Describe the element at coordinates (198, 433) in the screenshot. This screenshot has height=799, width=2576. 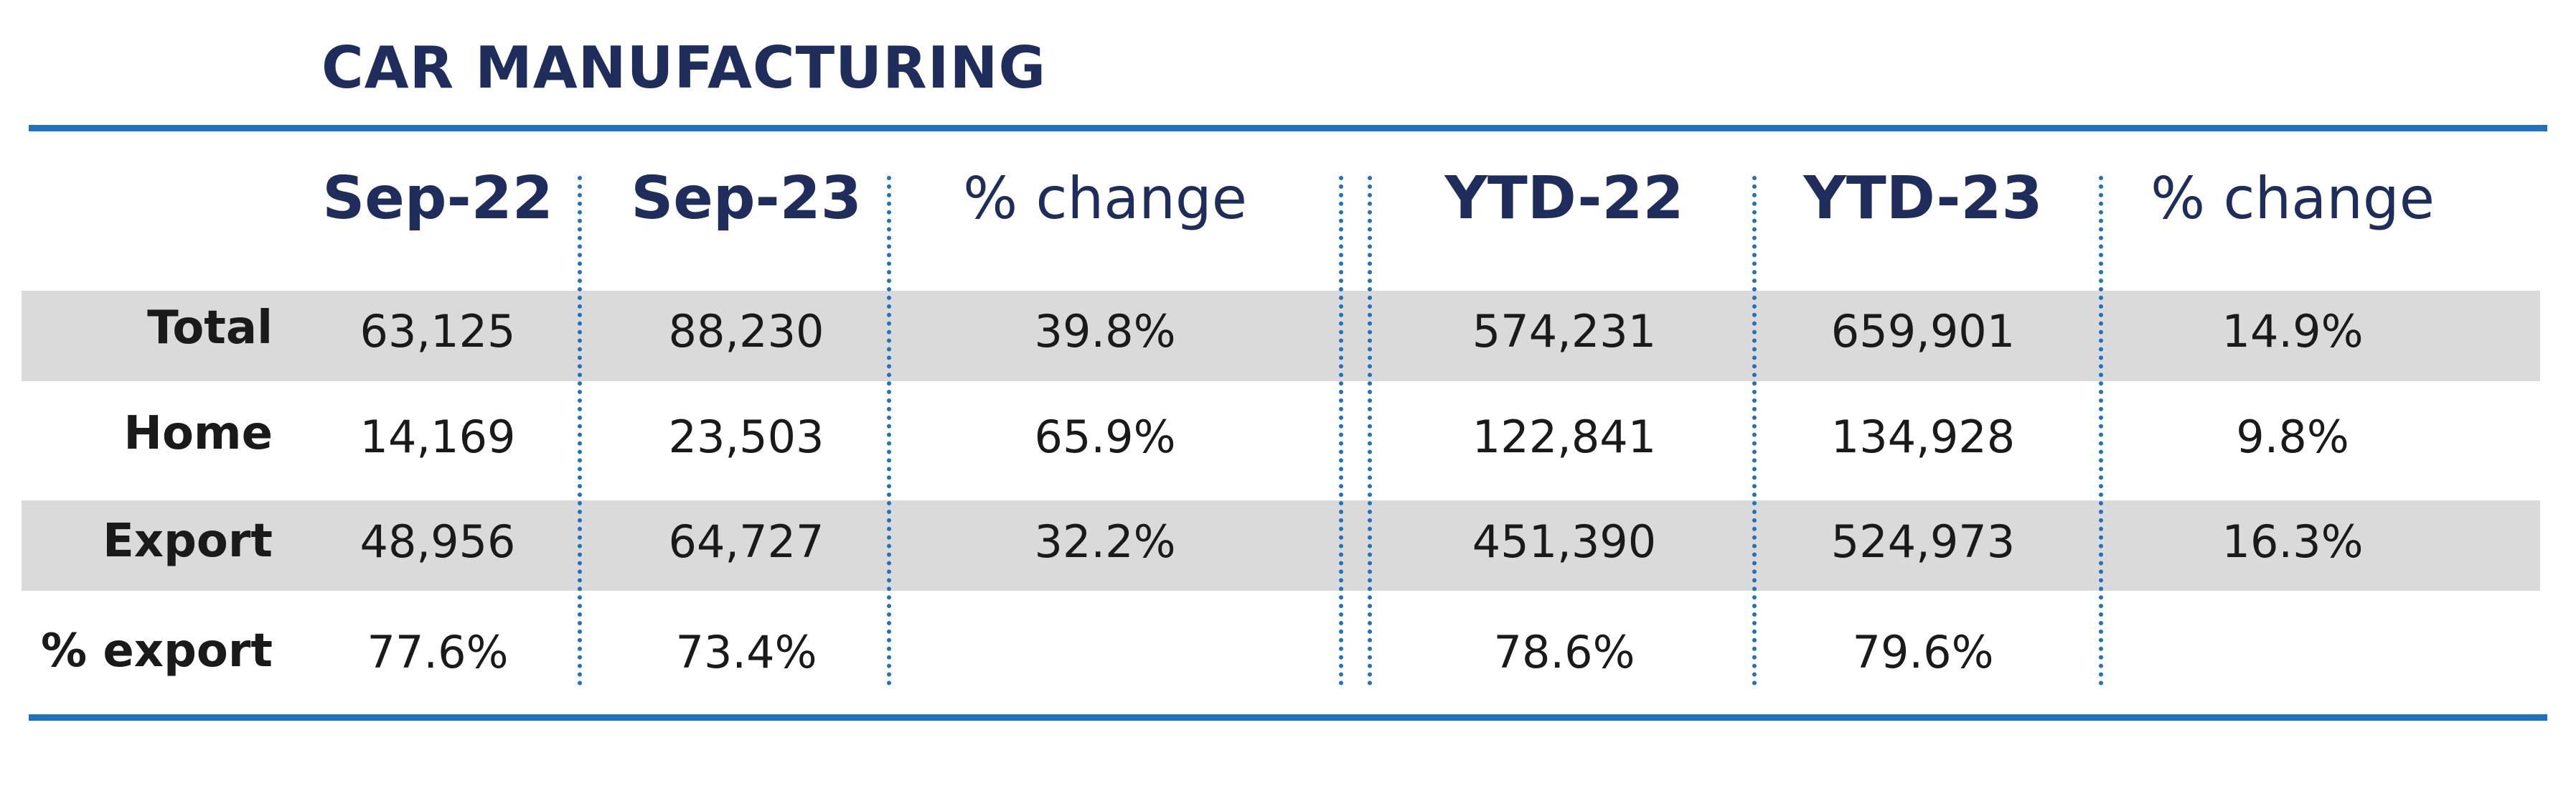
I see `row-label-home: Home` at that location.